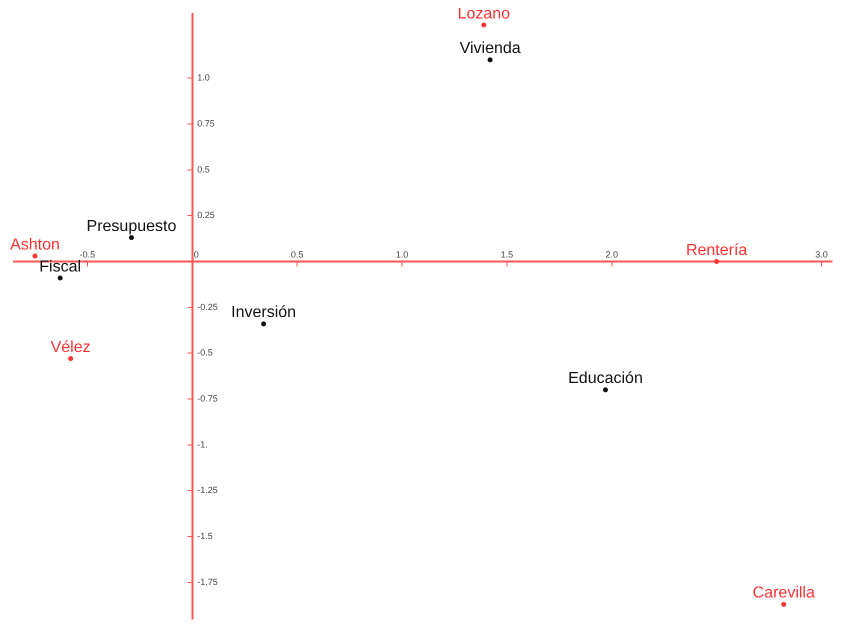  What do you see at coordinates (605, 379) in the screenshot?
I see `series-label: Educación` at bounding box center [605, 379].